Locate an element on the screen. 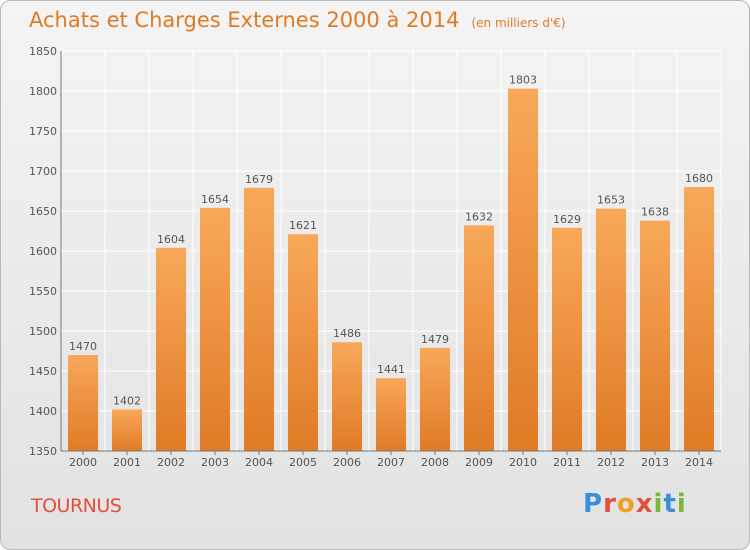  y-tick-label: 1500 is located at coordinates (43, 331).